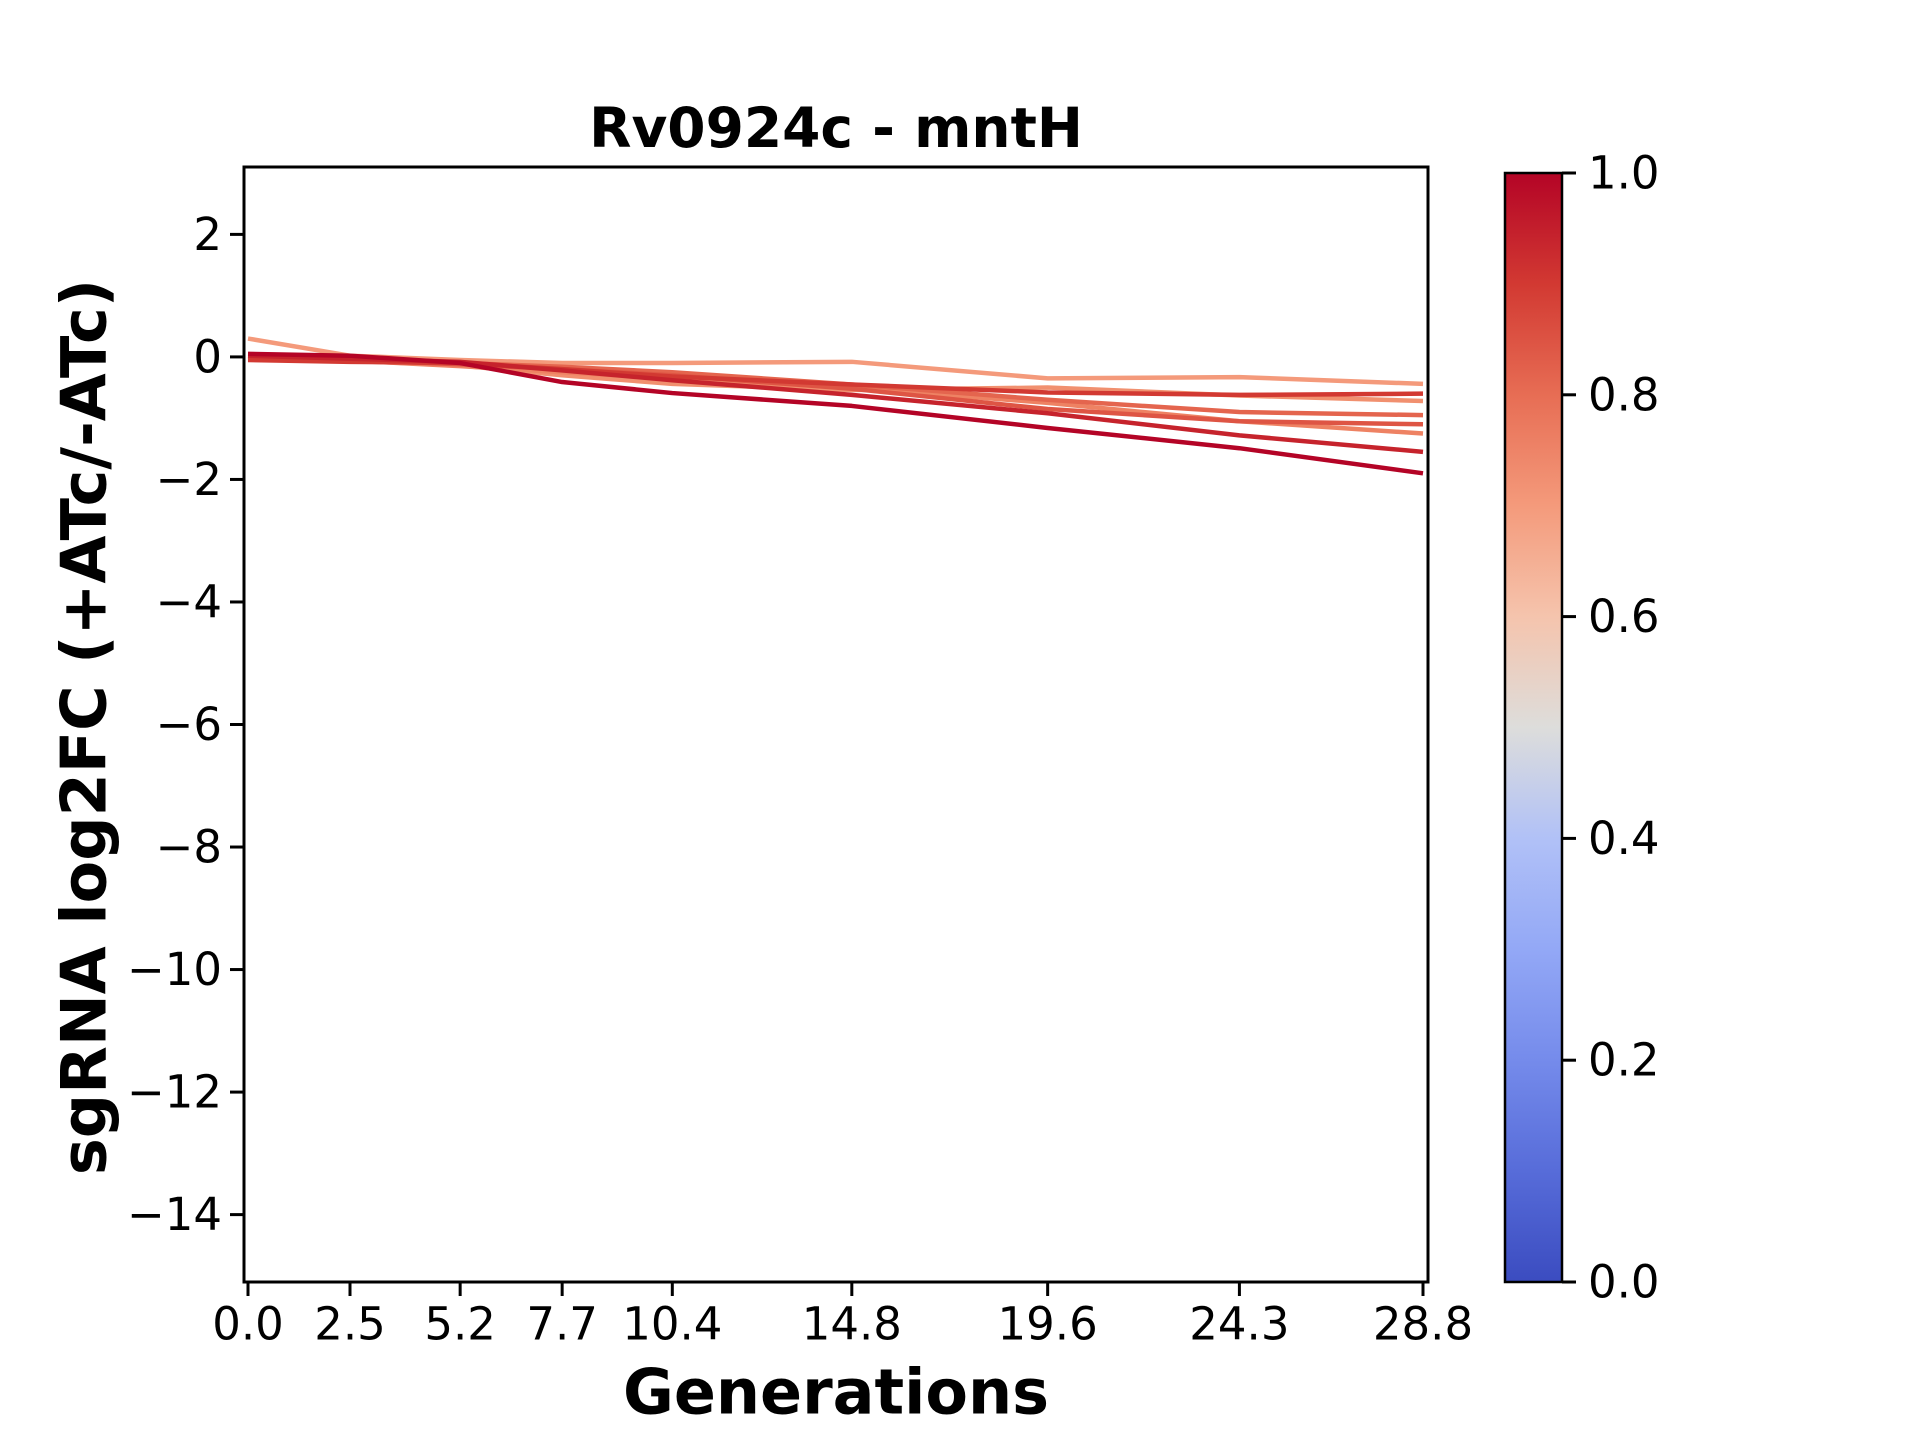  Describe the element at coordinates (1533, 727) in the screenshot. I see `colorbar` at that location.